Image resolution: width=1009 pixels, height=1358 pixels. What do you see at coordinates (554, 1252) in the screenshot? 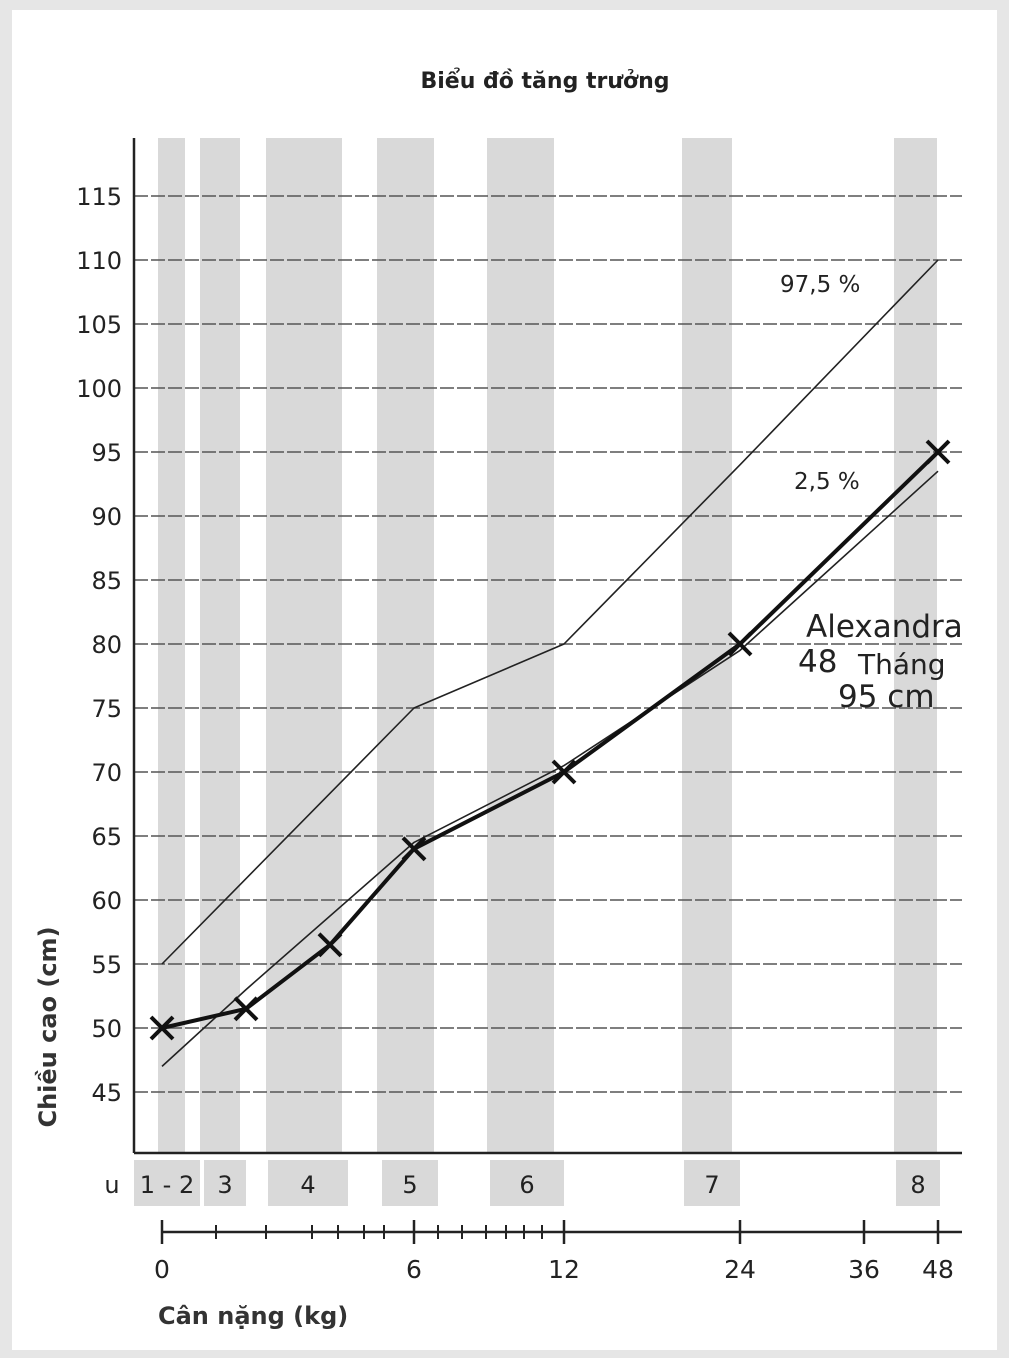
I see `x-tick-labels: 0 6 12 24 36 48` at bounding box center [554, 1252].